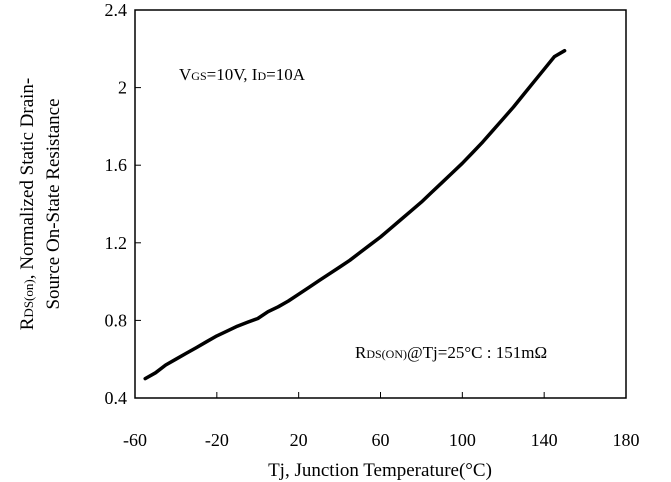 The image size is (671, 482). I want to click on x-ticks: -60 -20 20 60 100 140 180, so click(381, 421).